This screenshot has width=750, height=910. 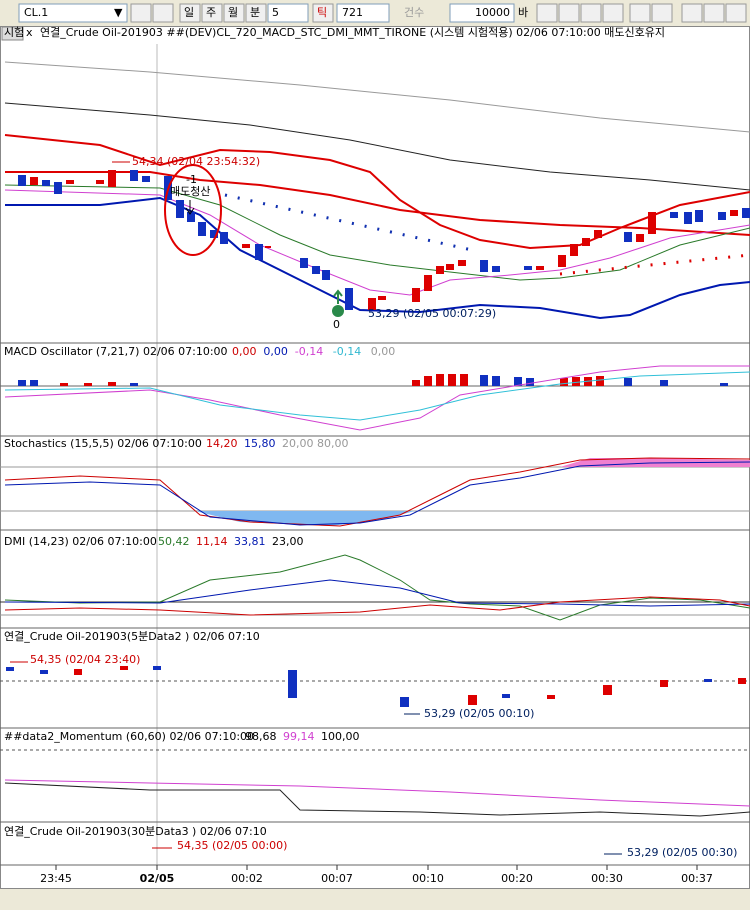 I want to click on count-label: 건수, so click(x=414, y=12).